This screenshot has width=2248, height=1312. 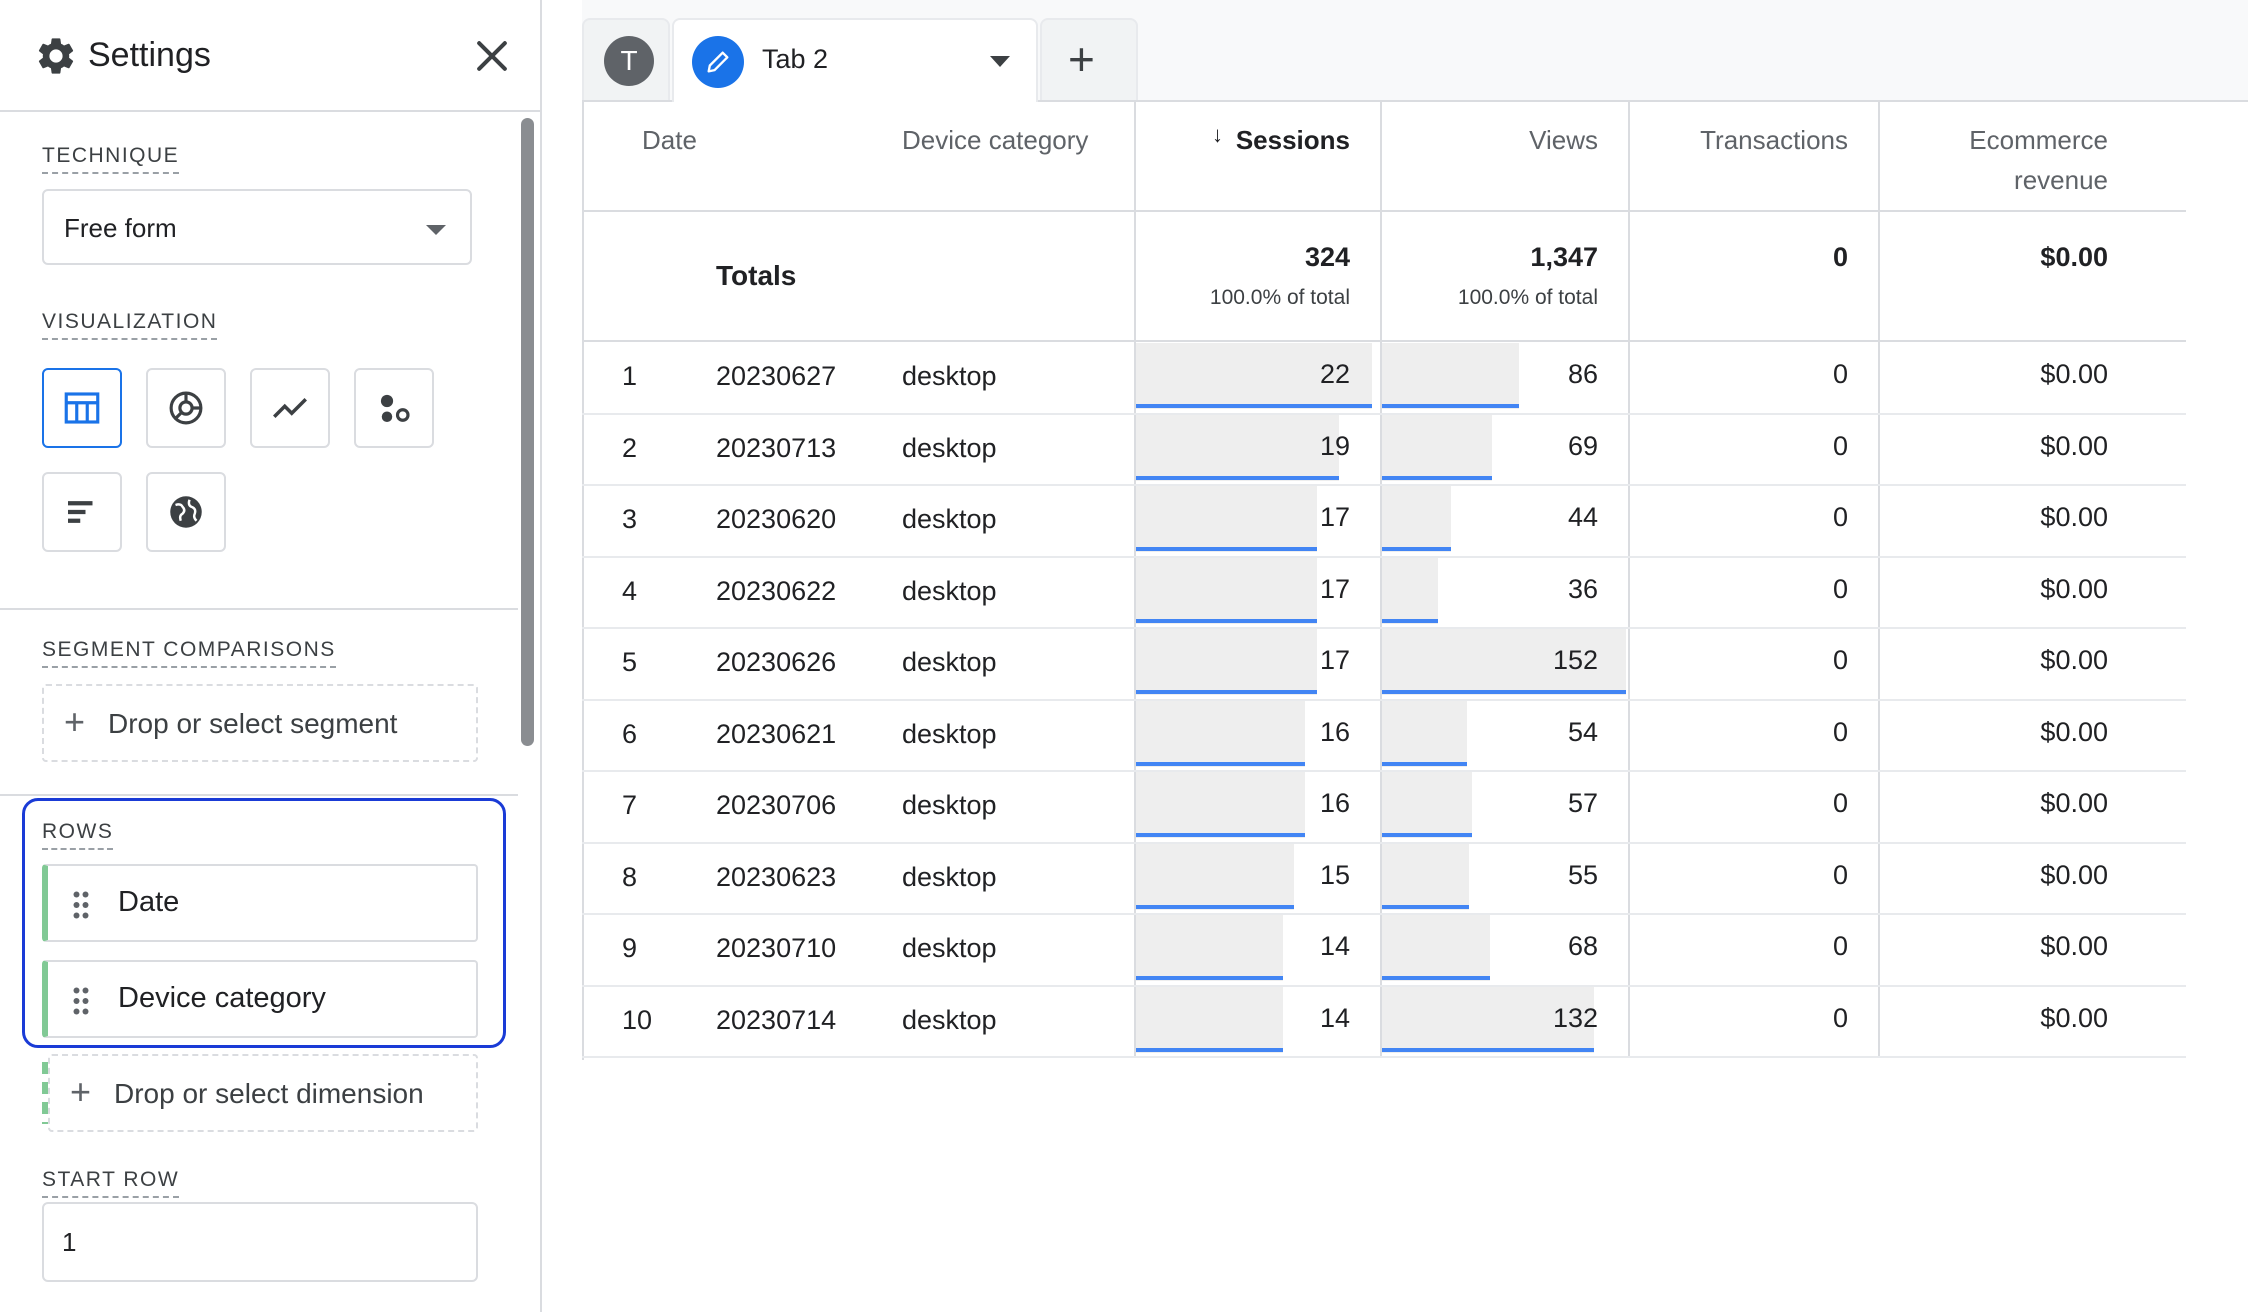 I want to click on tab-leading: T, so click(x=626, y=59).